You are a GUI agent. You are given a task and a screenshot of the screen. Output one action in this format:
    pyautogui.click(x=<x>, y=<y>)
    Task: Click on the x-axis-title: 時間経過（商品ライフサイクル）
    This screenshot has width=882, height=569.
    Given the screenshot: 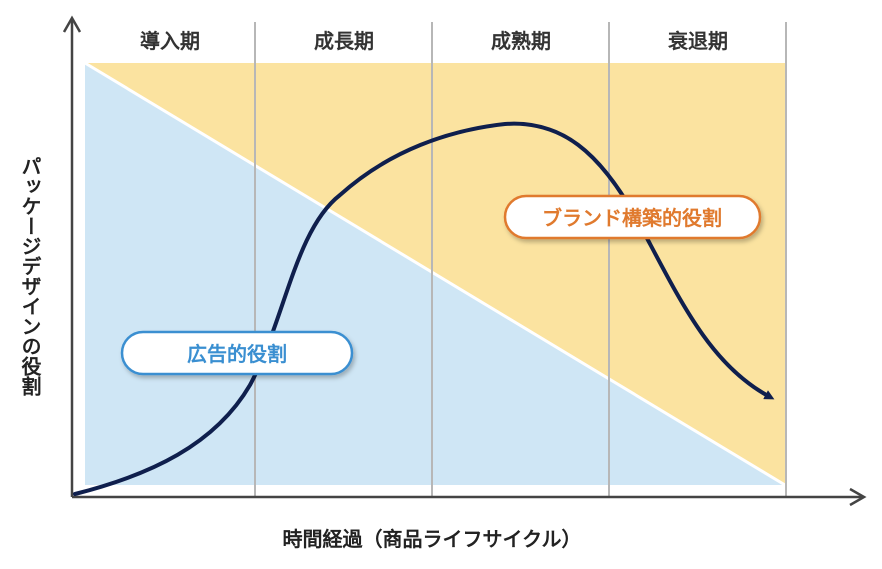 What is the action you would take?
    pyautogui.click(x=432, y=539)
    